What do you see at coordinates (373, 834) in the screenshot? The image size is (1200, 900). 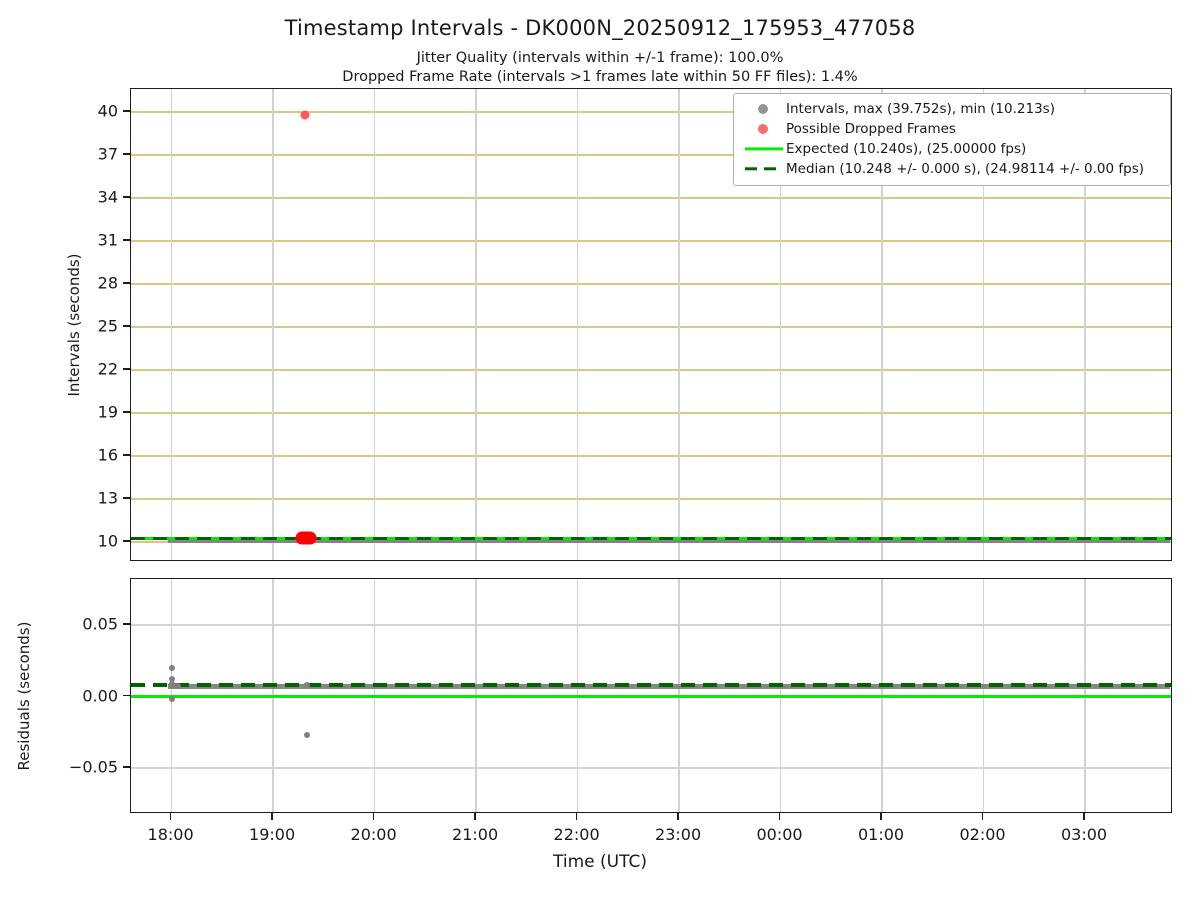 I see `x-tick-label: 20:00` at bounding box center [373, 834].